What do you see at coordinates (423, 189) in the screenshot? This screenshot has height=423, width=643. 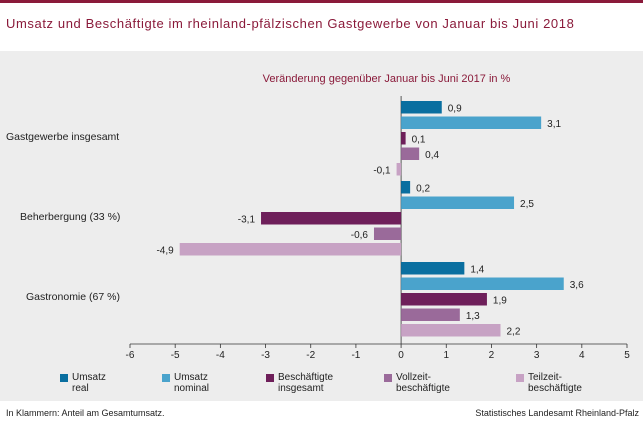 I see `data-label: 0,2` at bounding box center [423, 189].